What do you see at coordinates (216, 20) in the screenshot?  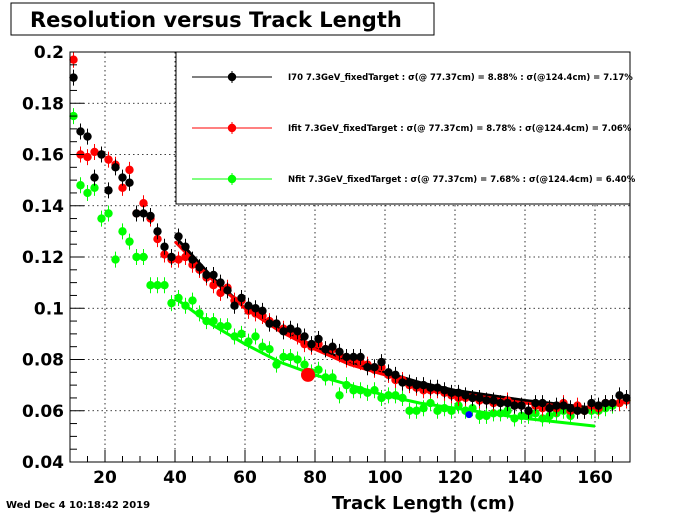 I see `chart-title: Resolution versus Track Length` at bounding box center [216, 20].